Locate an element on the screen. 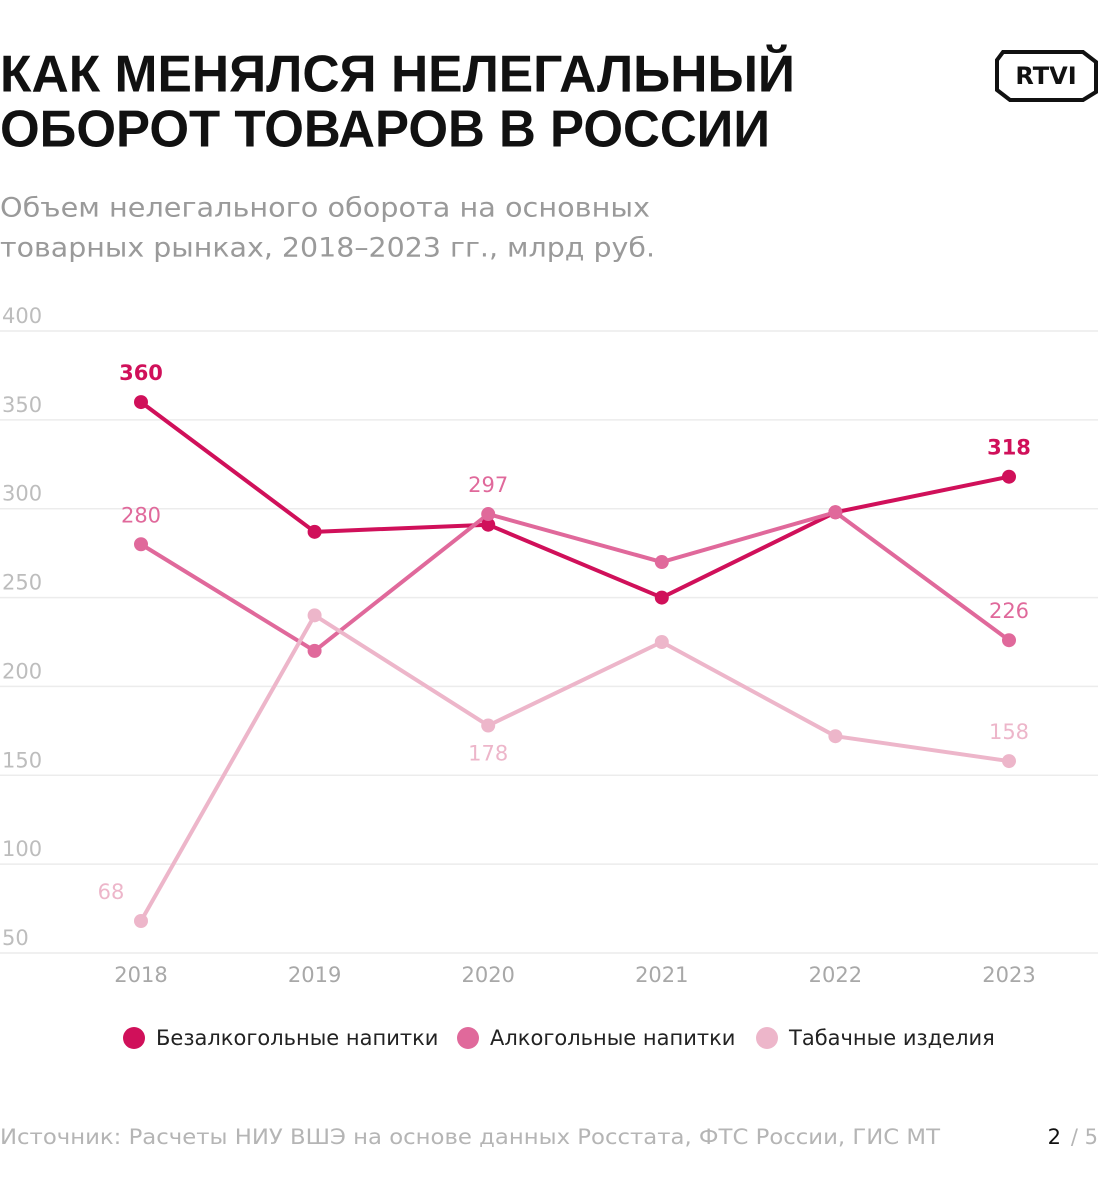 This screenshot has width=1098, height=1200. x-tick-label: 2021 is located at coordinates (661, 975).